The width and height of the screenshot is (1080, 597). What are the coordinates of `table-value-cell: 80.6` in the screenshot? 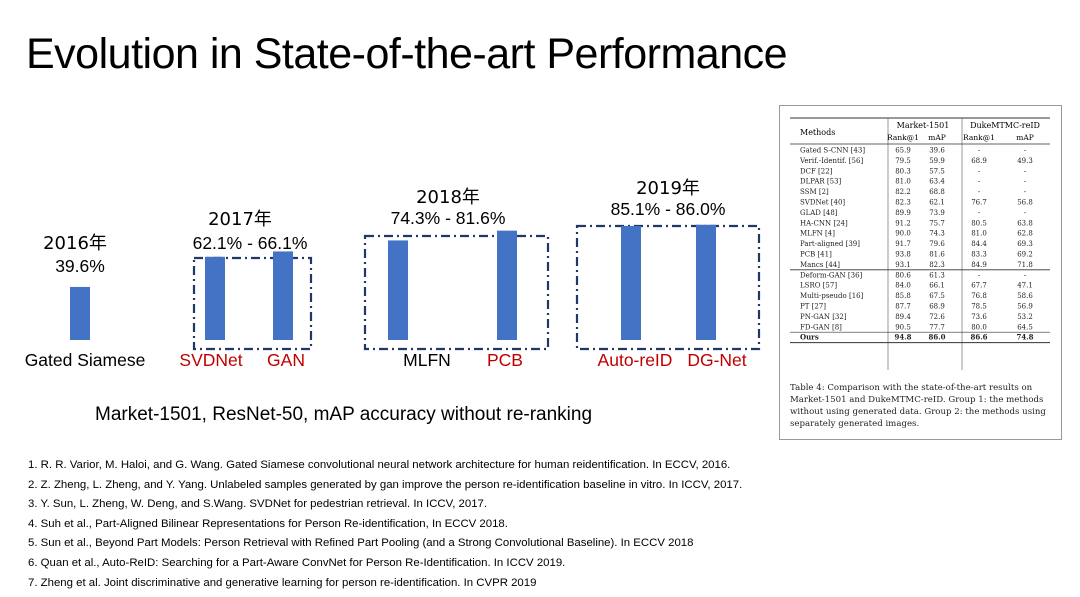 It's located at (903, 275).